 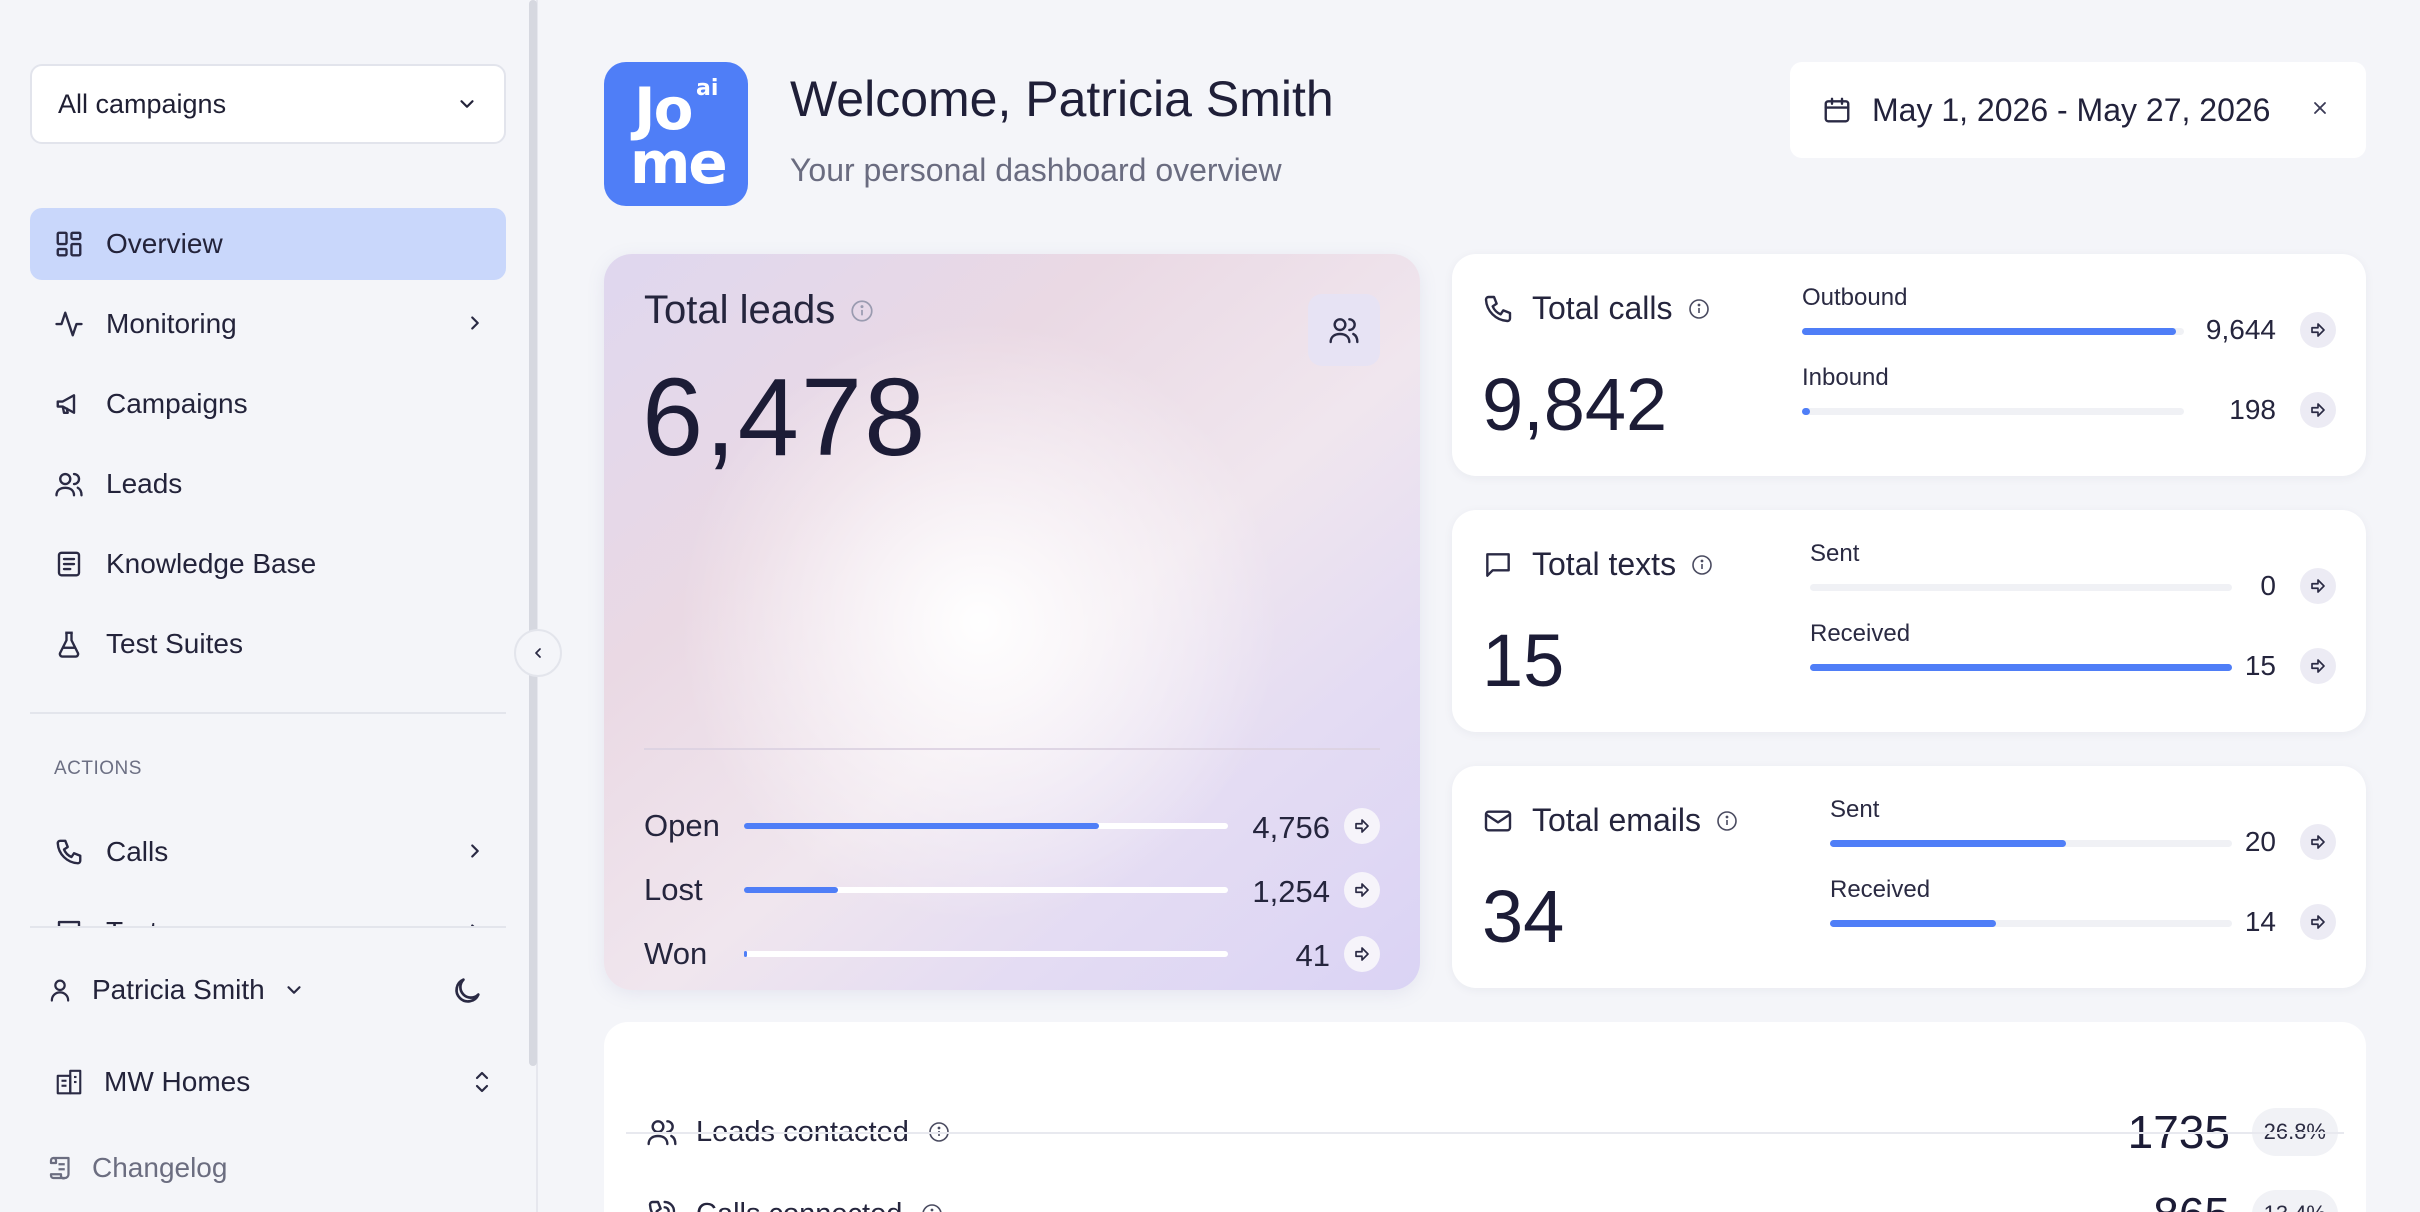 What do you see at coordinates (1291, 827) in the screenshot?
I see `lead-stat-value: 4,756` at bounding box center [1291, 827].